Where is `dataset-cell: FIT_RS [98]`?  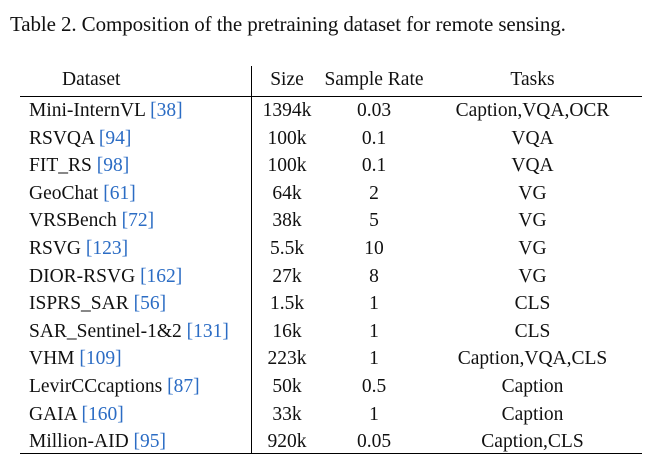 dataset-cell: FIT_RS [98] is located at coordinates (79, 166).